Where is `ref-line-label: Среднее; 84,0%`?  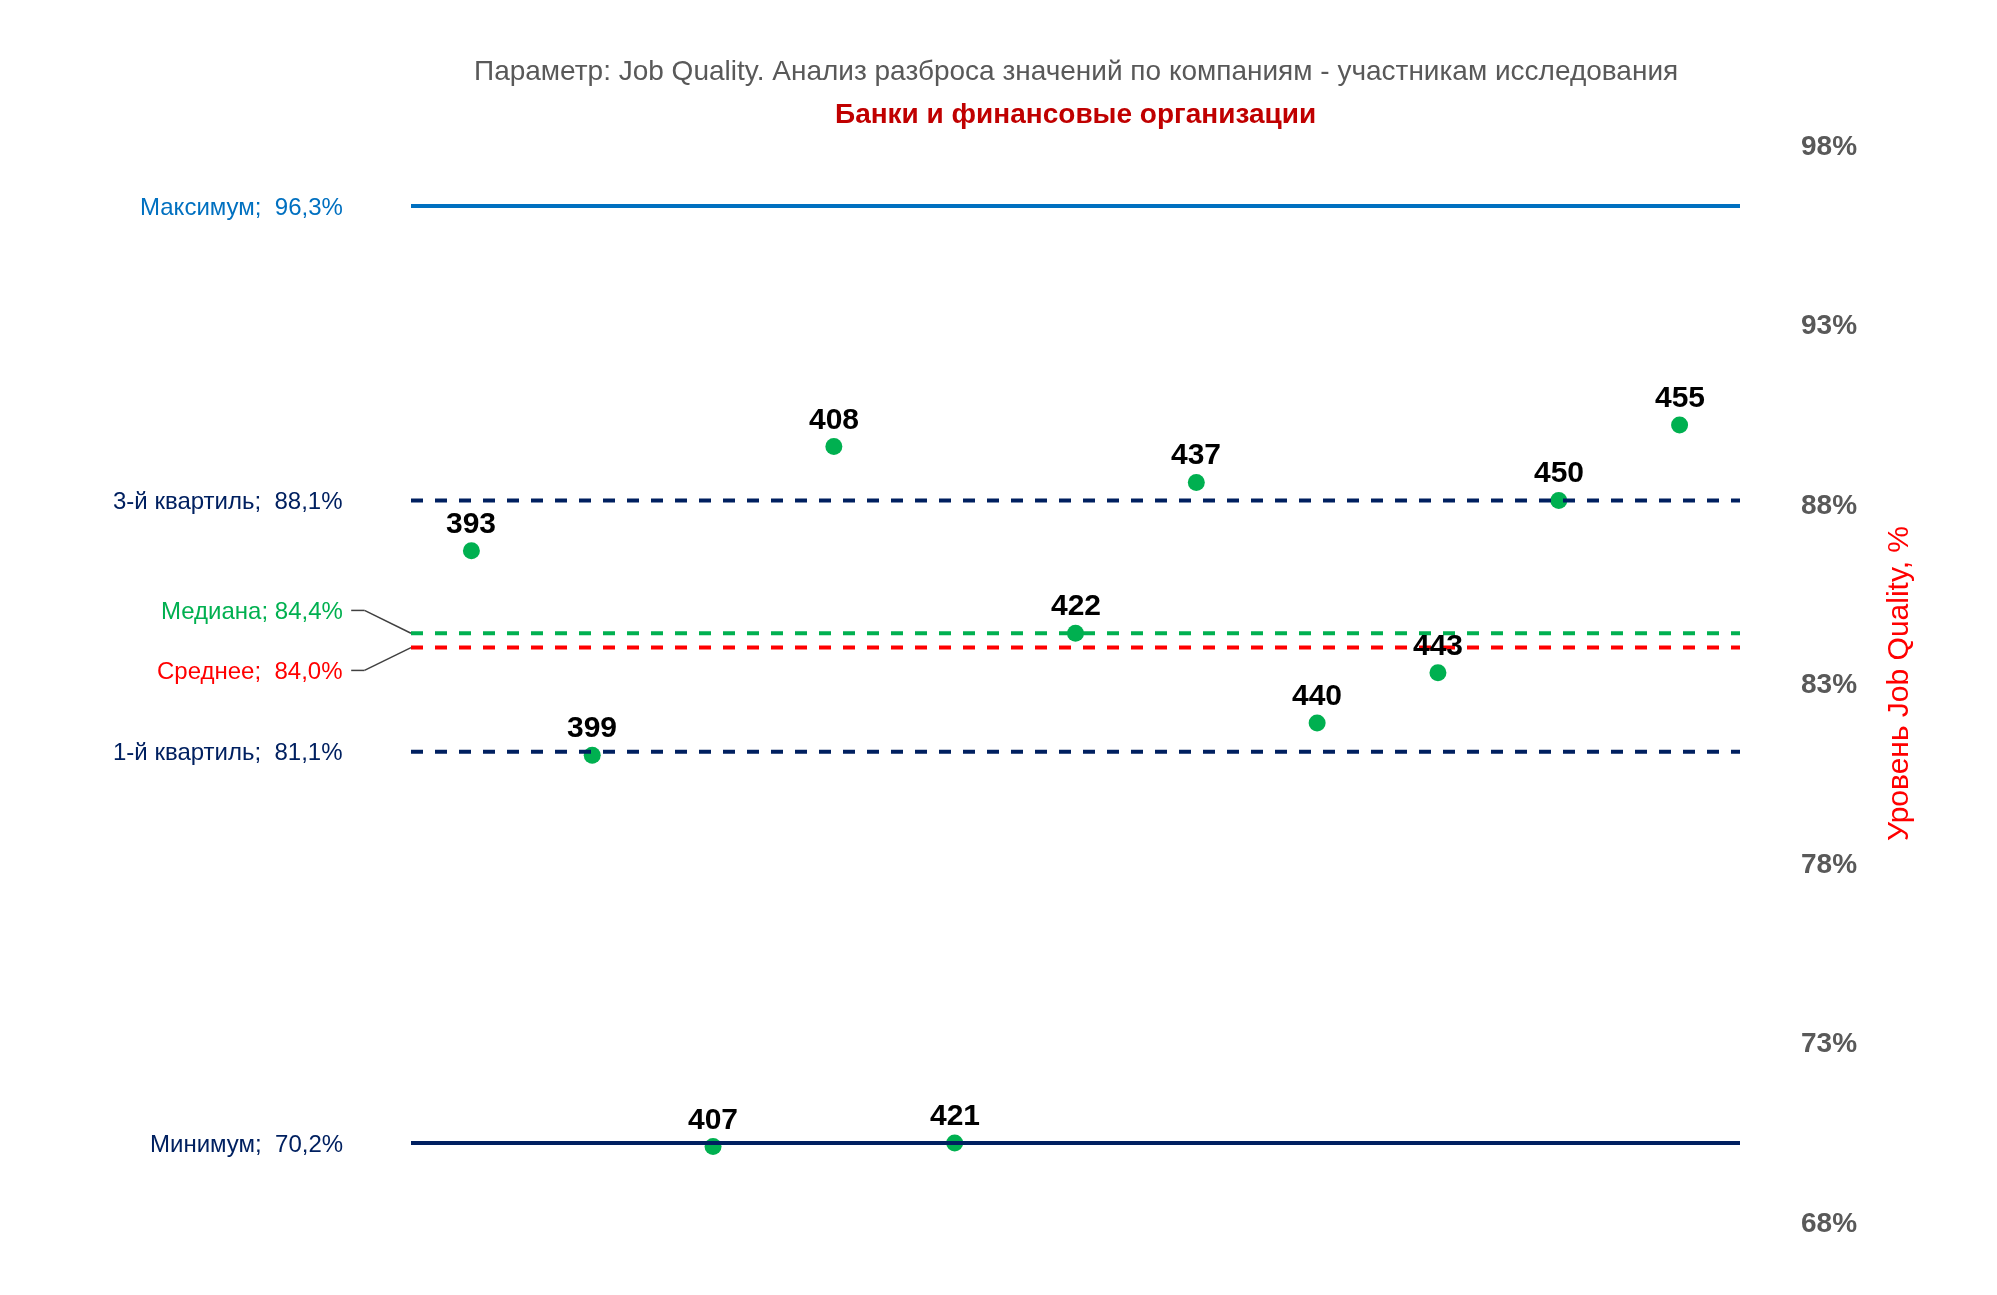
ref-line-label: Среднее; 84,0% is located at coordinates (250, 670).